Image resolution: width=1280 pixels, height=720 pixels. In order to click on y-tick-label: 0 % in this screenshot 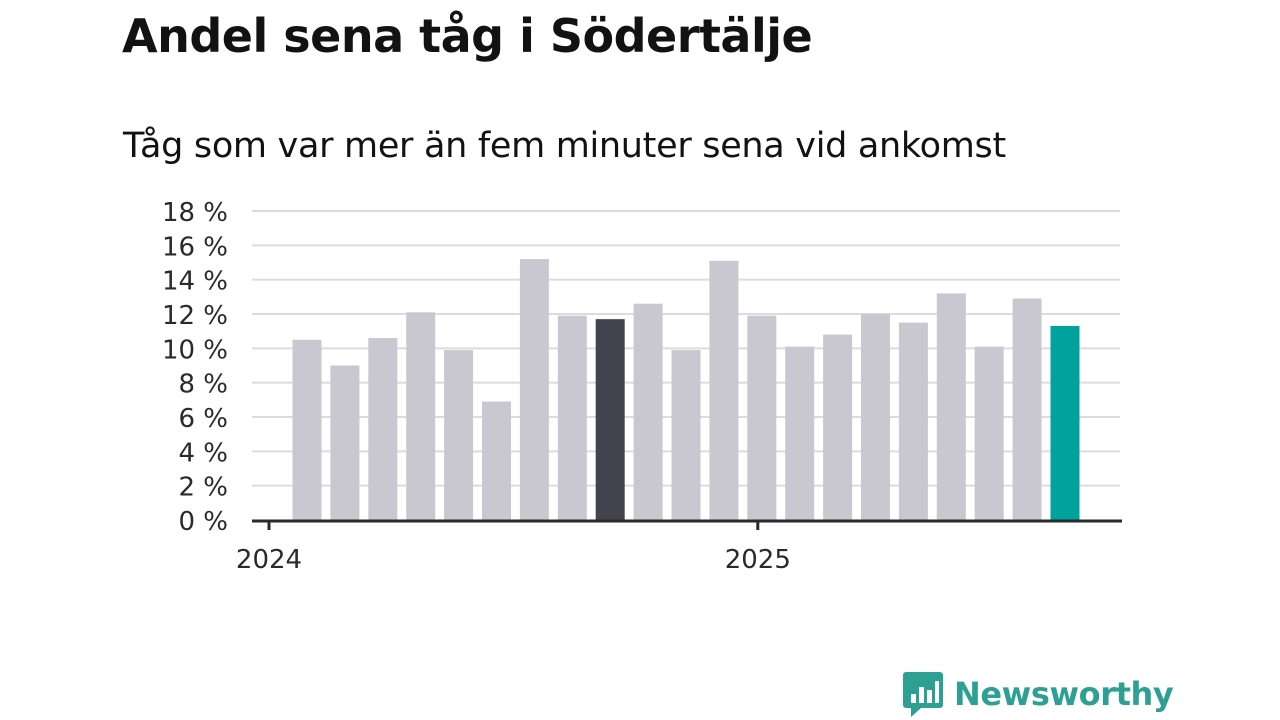, I will do `click(203, 522)`.